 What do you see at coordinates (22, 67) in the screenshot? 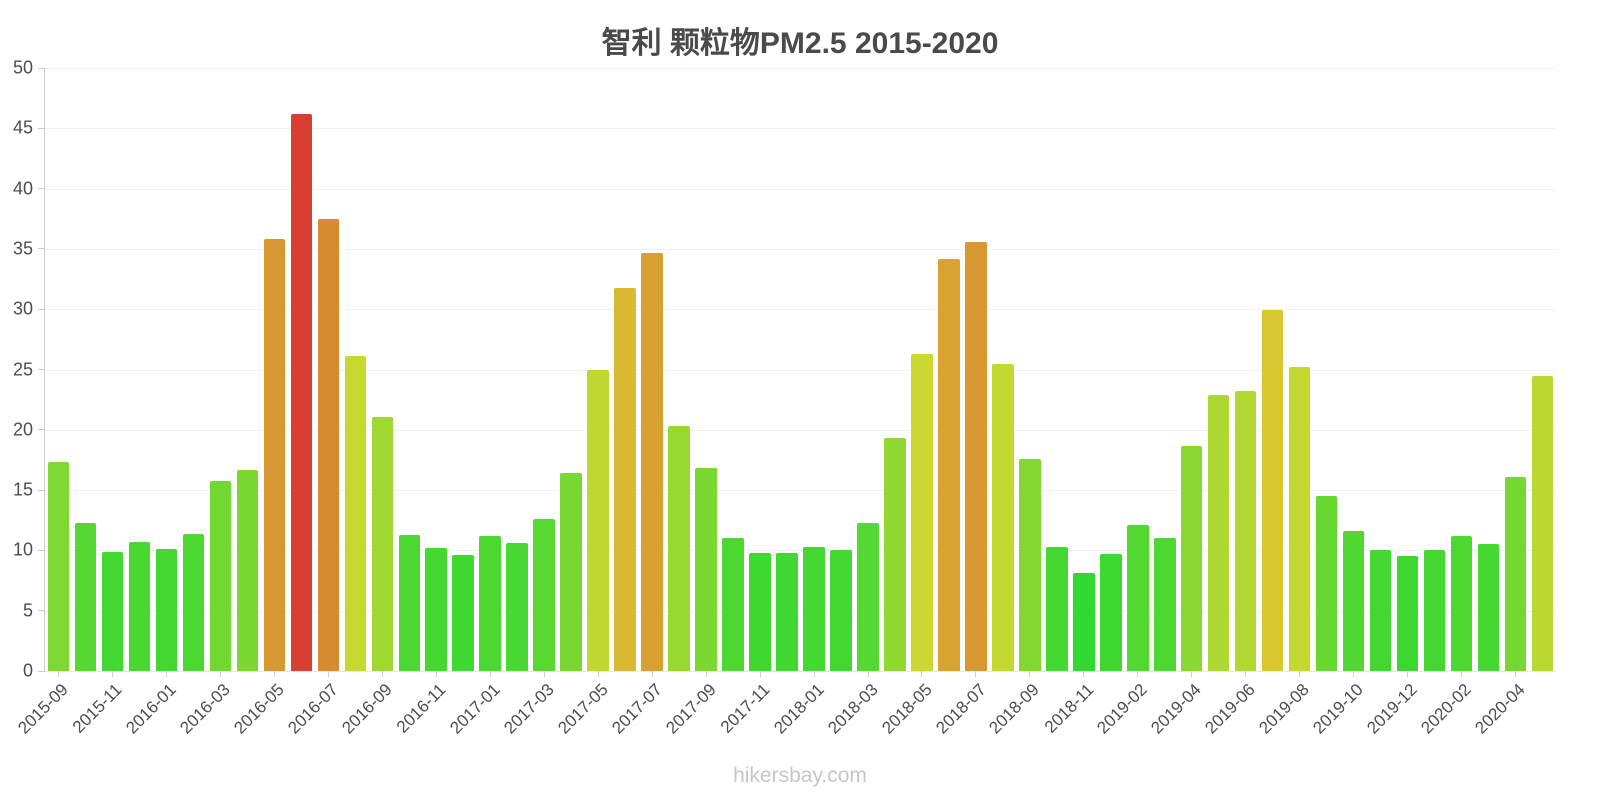
I see `y-axis-label: 50` at bounding box center [22, 67].